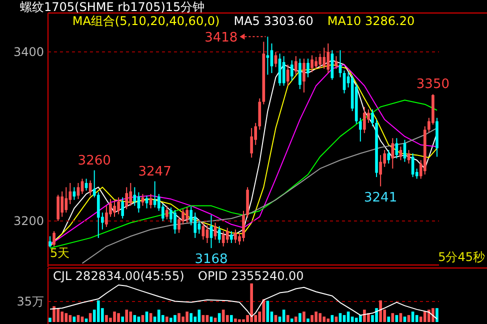  I want to click on text: OPID 2355240.00, so click(251, 276).